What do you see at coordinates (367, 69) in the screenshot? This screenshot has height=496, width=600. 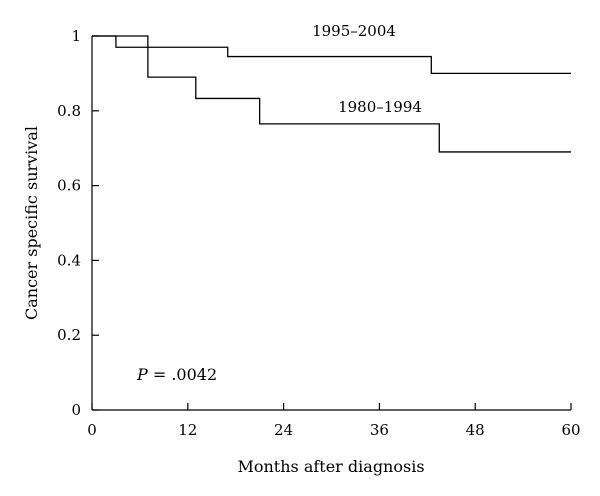 I see `series-labels: 1995–2004 1980–1994` at bounding box center [367, 69].